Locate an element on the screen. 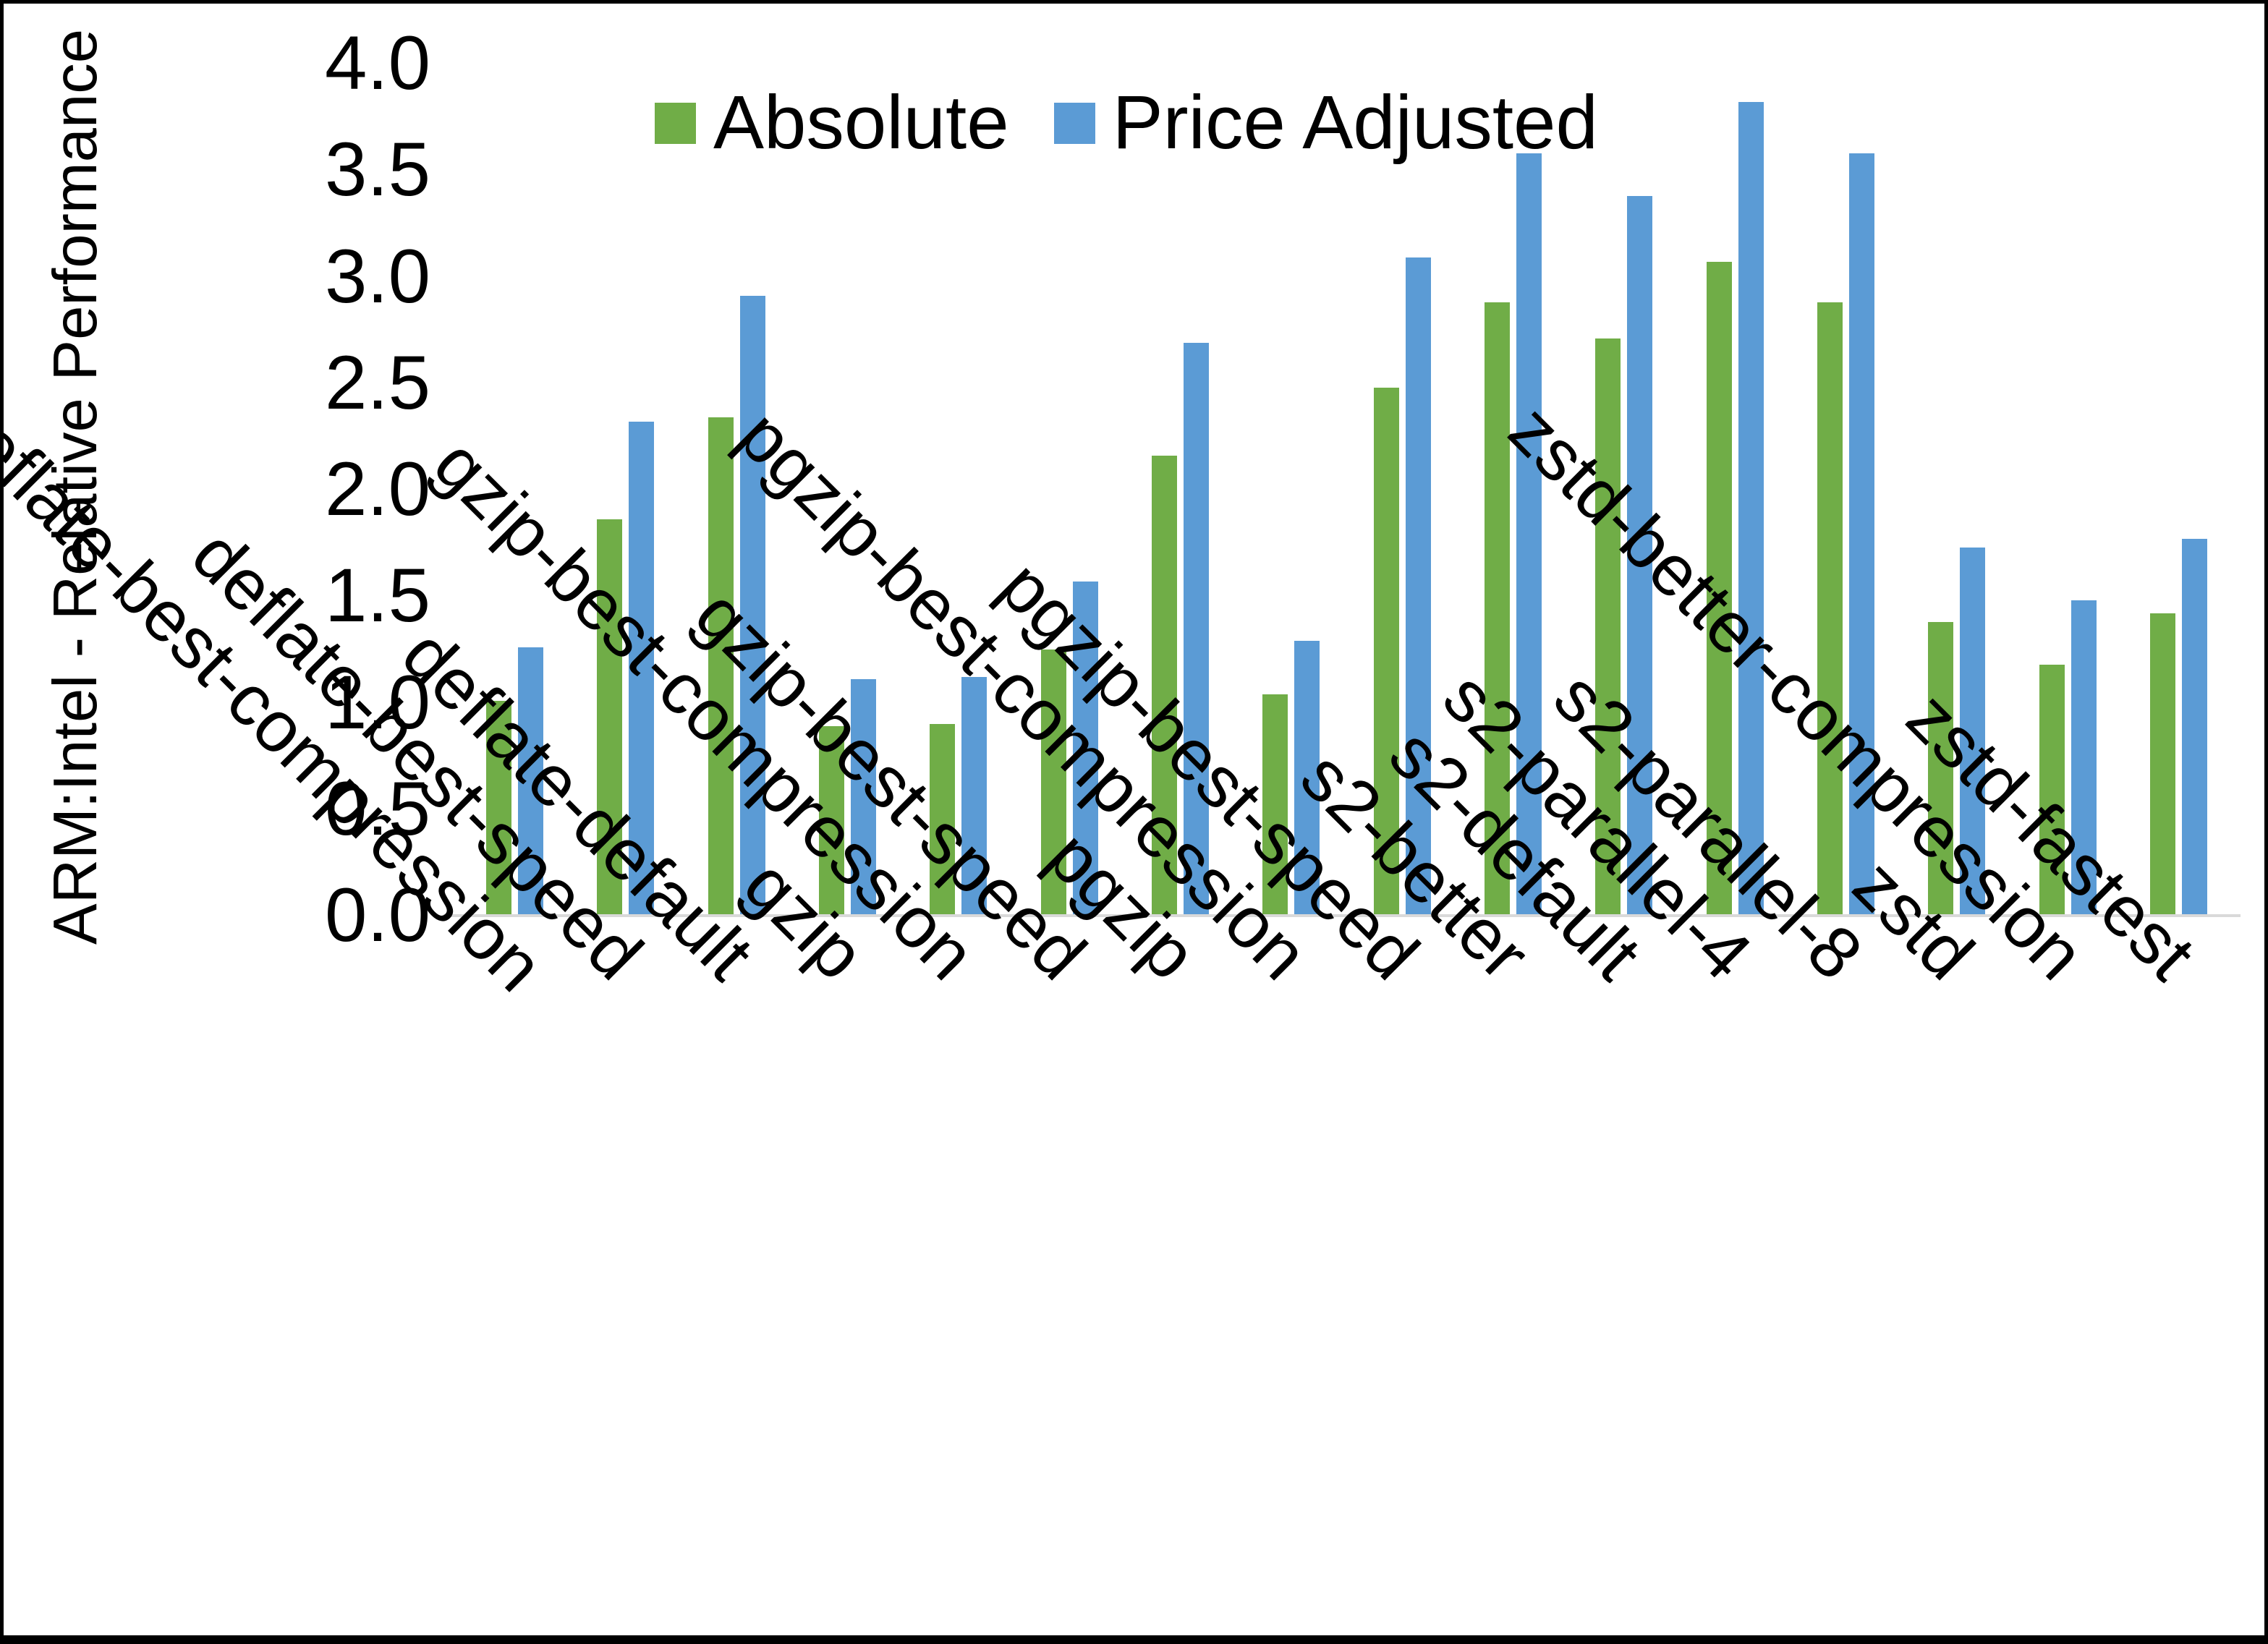 Image resolution: width=2268 pixels, height=1644 pixels. x-axis-line is located at coordinates (1342, 915).